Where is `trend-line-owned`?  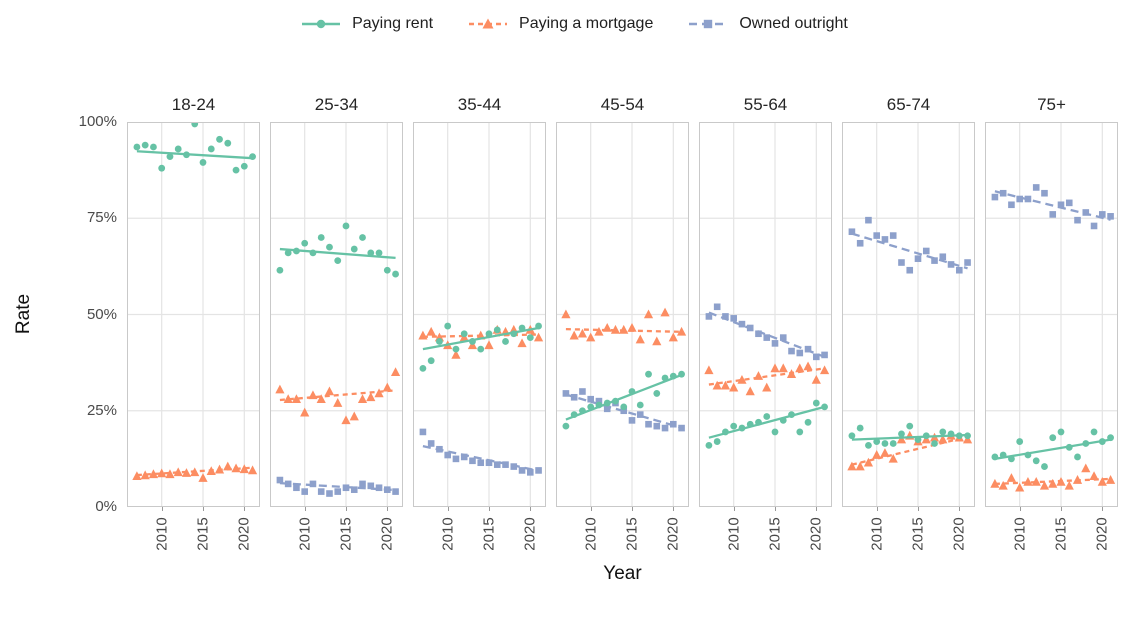
trend-line-owned is located at coordinates (1052, 205).